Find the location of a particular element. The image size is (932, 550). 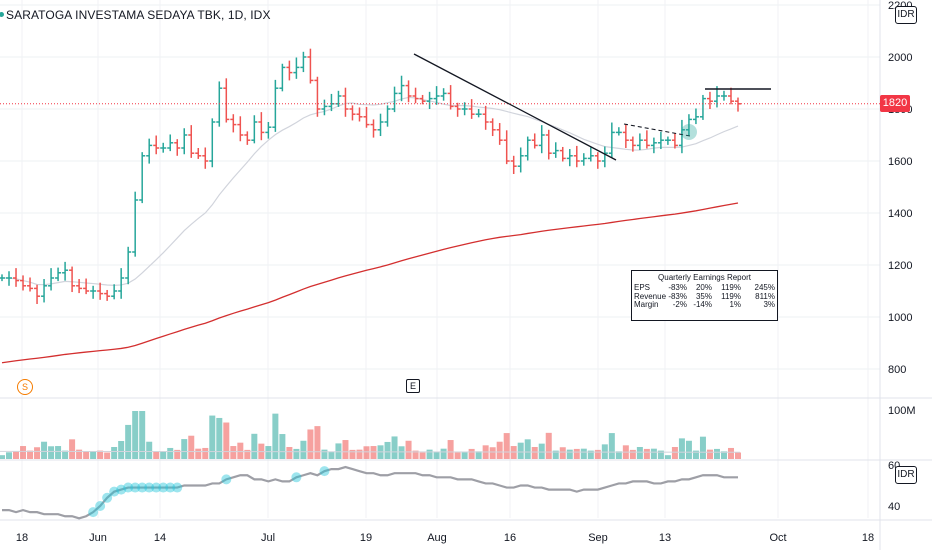

highlight-marker is located at coordinates (689, 132).